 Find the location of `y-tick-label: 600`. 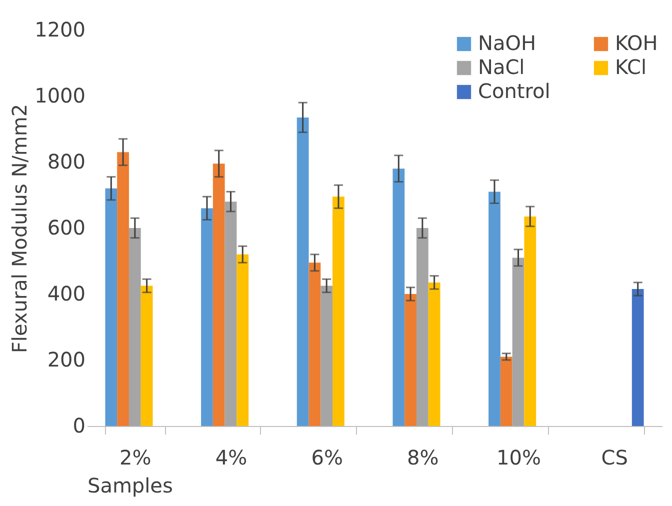

y-tick-label: 600 is located at coordinates (66, 228).